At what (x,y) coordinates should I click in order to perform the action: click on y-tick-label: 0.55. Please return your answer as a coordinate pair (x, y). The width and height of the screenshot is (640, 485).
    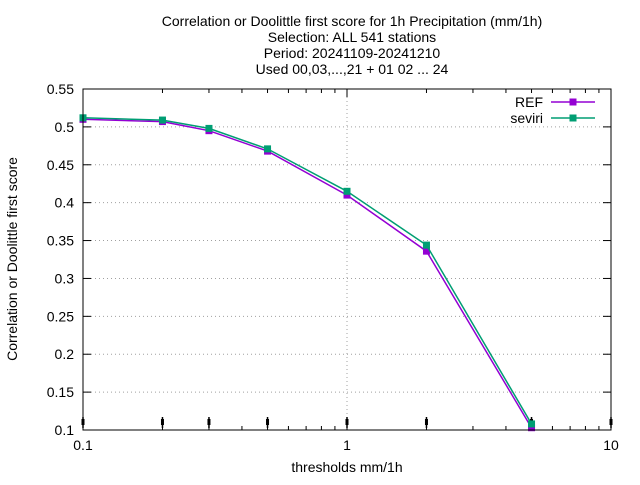
    Looking at the image, I should click on (60, 89).